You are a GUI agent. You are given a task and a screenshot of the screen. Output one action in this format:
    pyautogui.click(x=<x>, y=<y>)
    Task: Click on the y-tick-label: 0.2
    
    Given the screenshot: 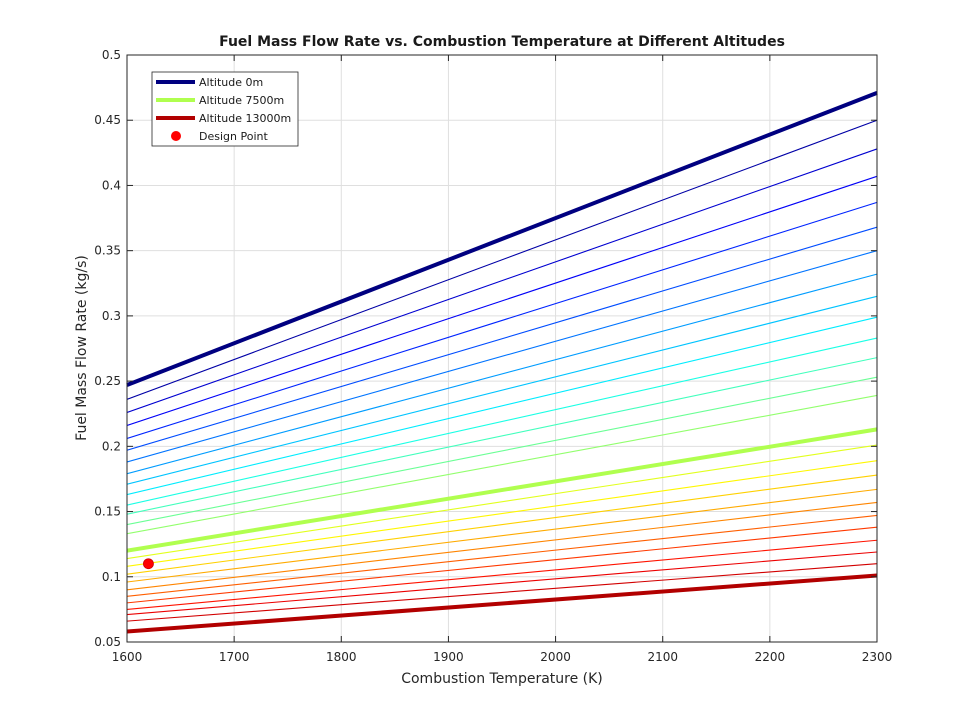 What is the action you would take?
    pyautogui.click(x=111, y=446)
    